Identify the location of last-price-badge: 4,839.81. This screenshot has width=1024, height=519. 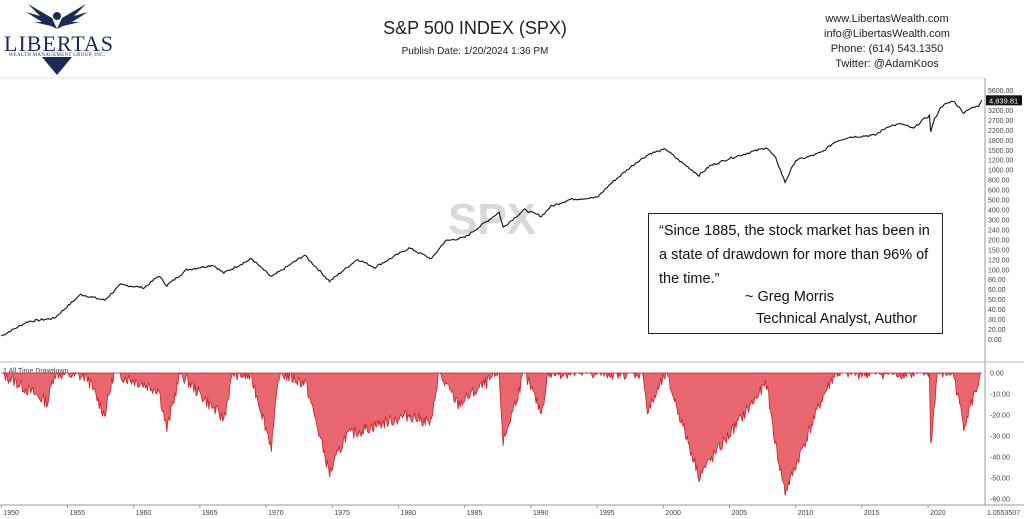
(1004, 100).